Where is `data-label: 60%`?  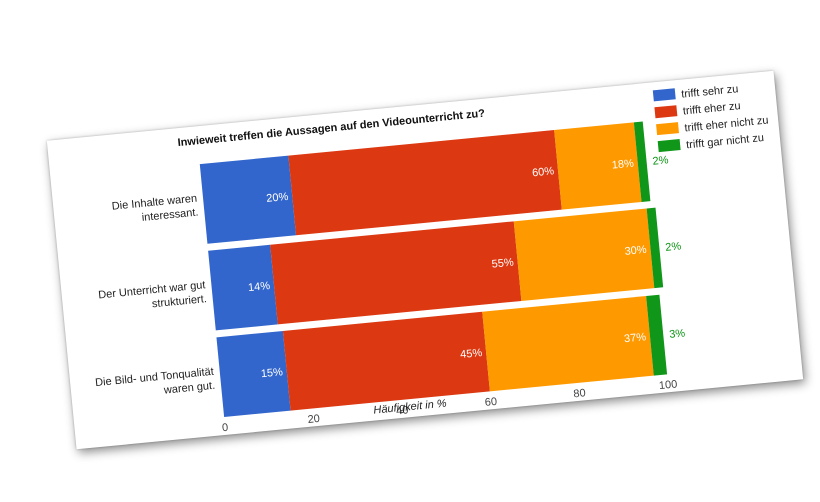 data-label: 60% is located at coordinates (543, 172).